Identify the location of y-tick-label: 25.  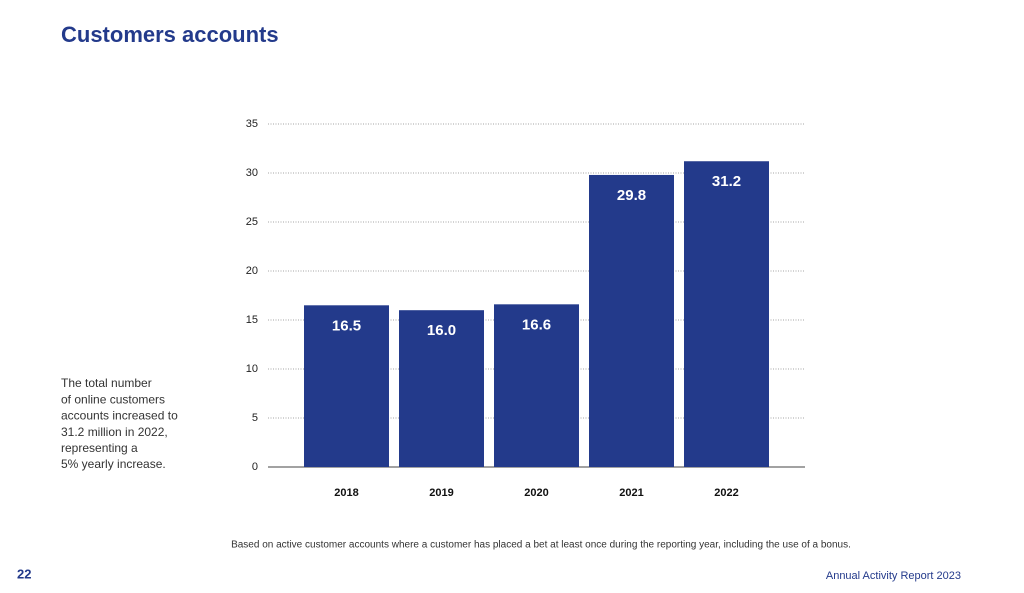
(252, 222).